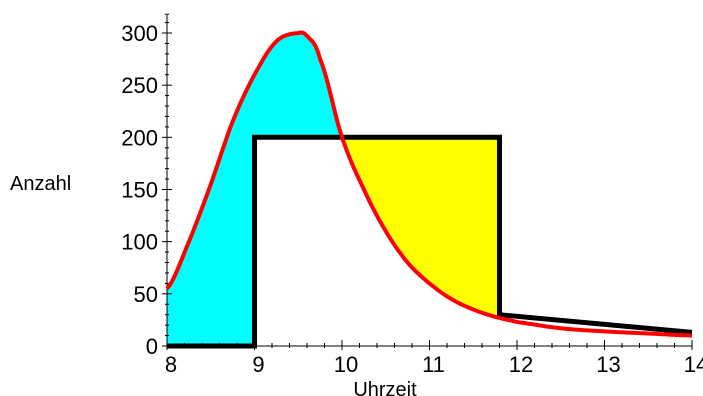  Describe the element at coordinates (258, 364) in the screenshot. I see `x-tick-label: 9` at that location.